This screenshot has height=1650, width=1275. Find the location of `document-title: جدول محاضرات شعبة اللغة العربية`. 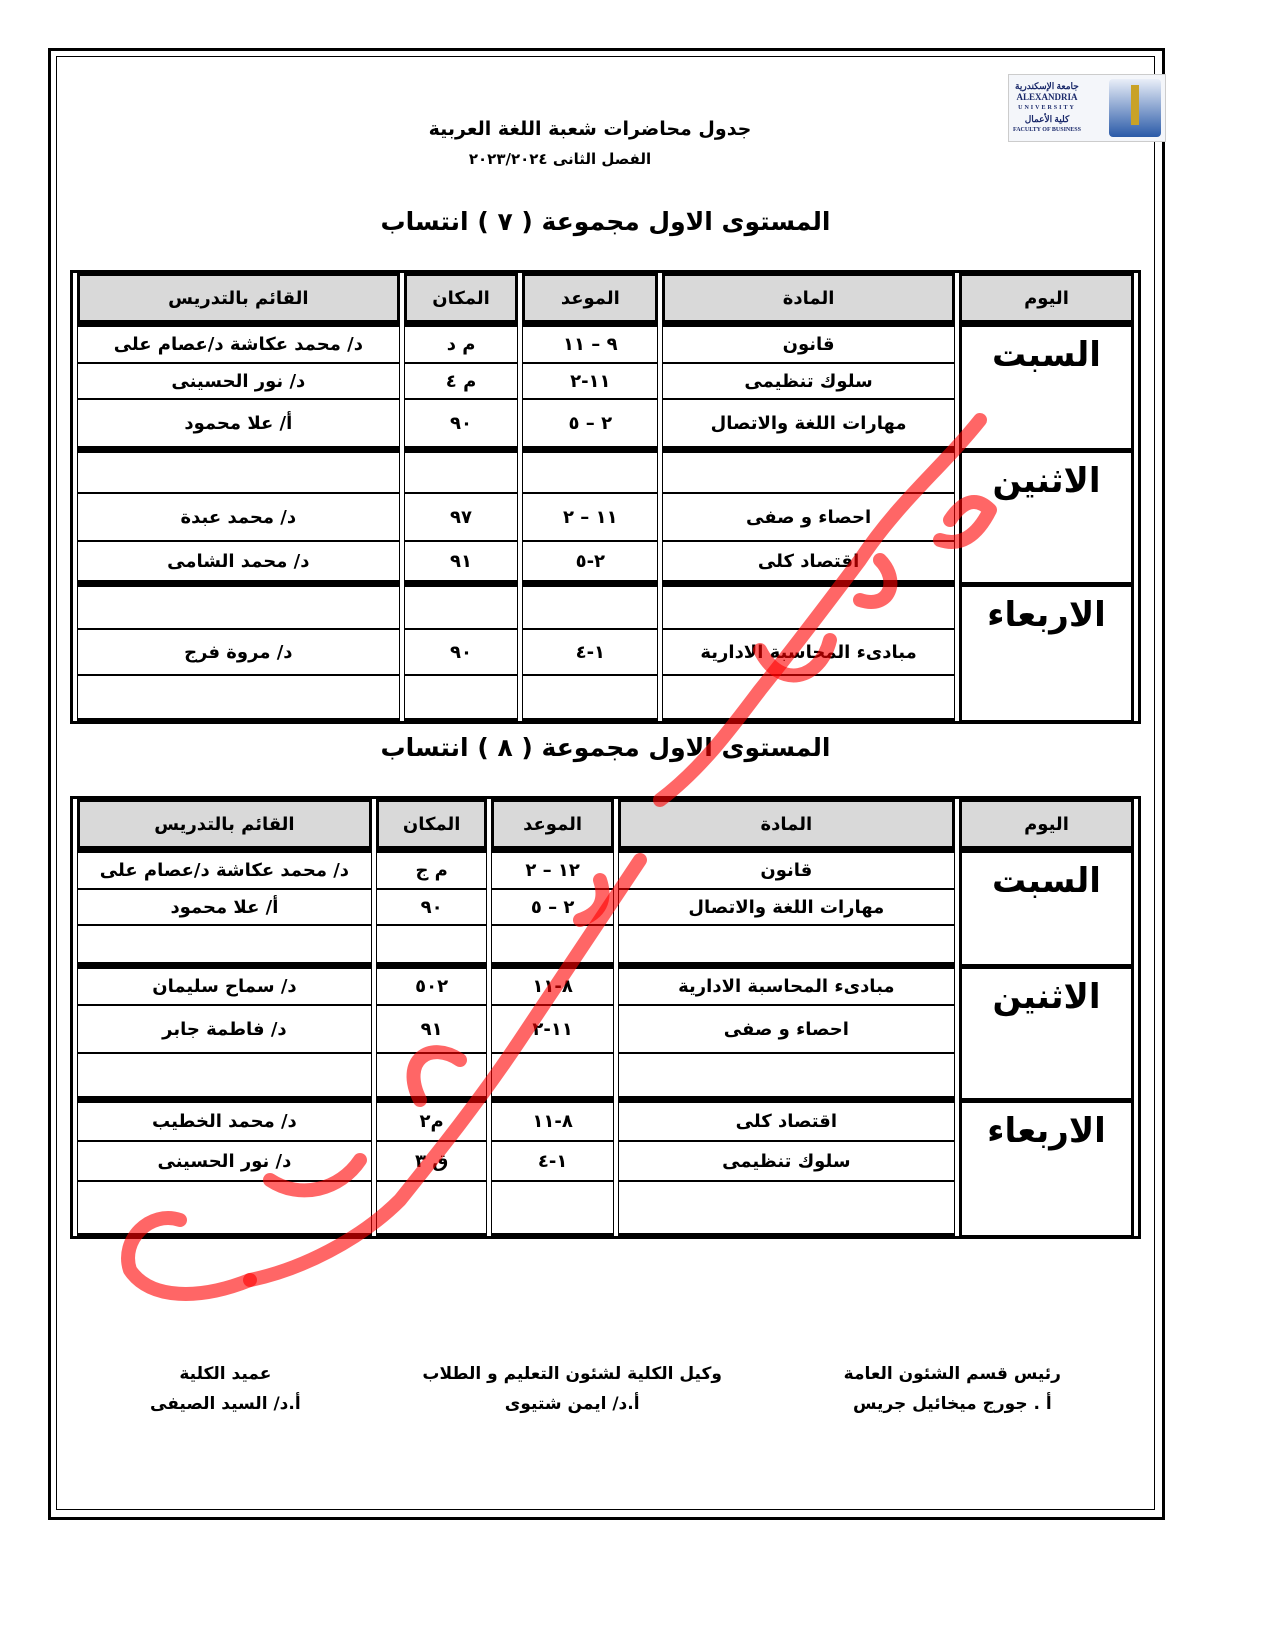

document-title: جدول محاضرات شعبة اللغة العربية is located at coordinates (590, 129).